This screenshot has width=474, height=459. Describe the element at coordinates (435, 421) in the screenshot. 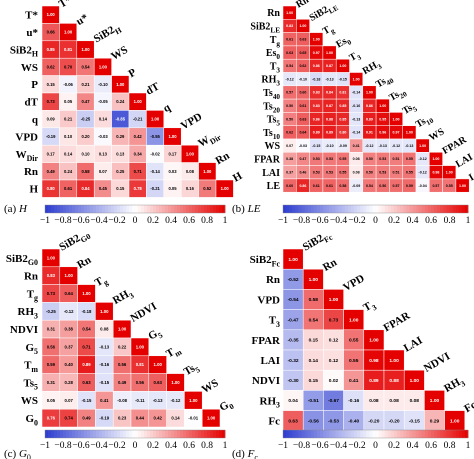

I see `cell-value-label: 0.29` at that location.